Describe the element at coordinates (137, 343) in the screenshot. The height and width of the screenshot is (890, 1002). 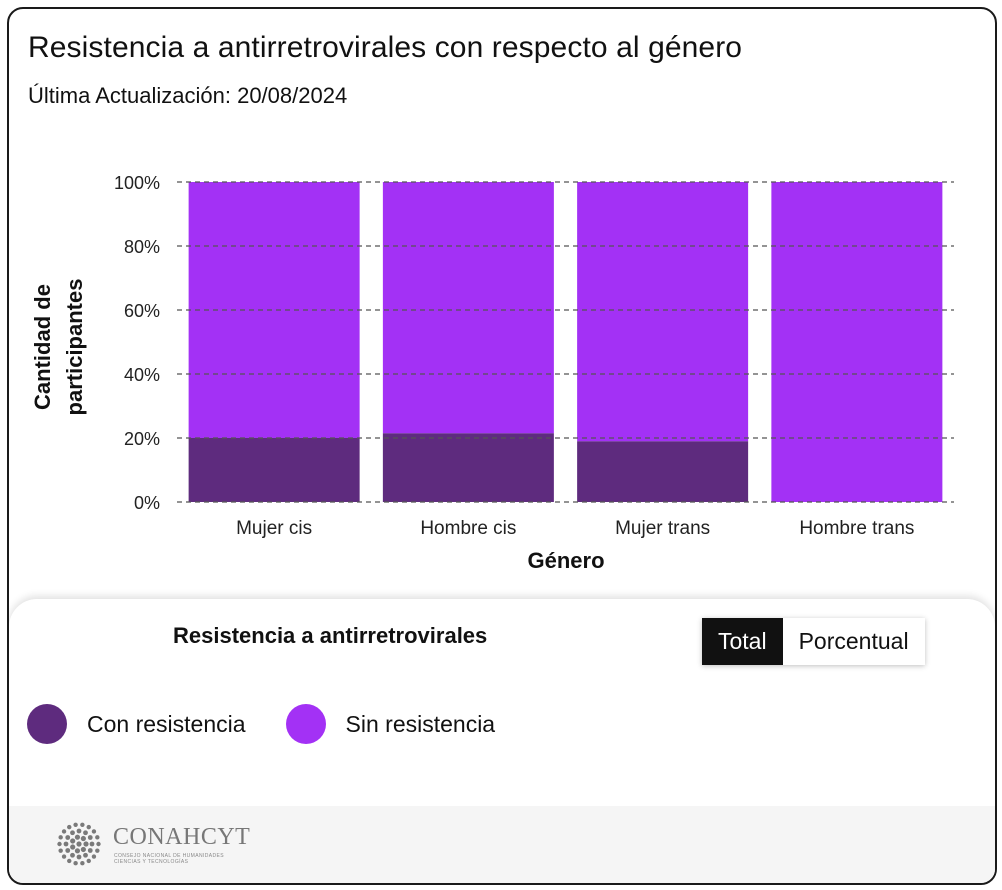
I see `y-axis-ticks: 0% 20% 40% 60% 80% 100%` at that location.